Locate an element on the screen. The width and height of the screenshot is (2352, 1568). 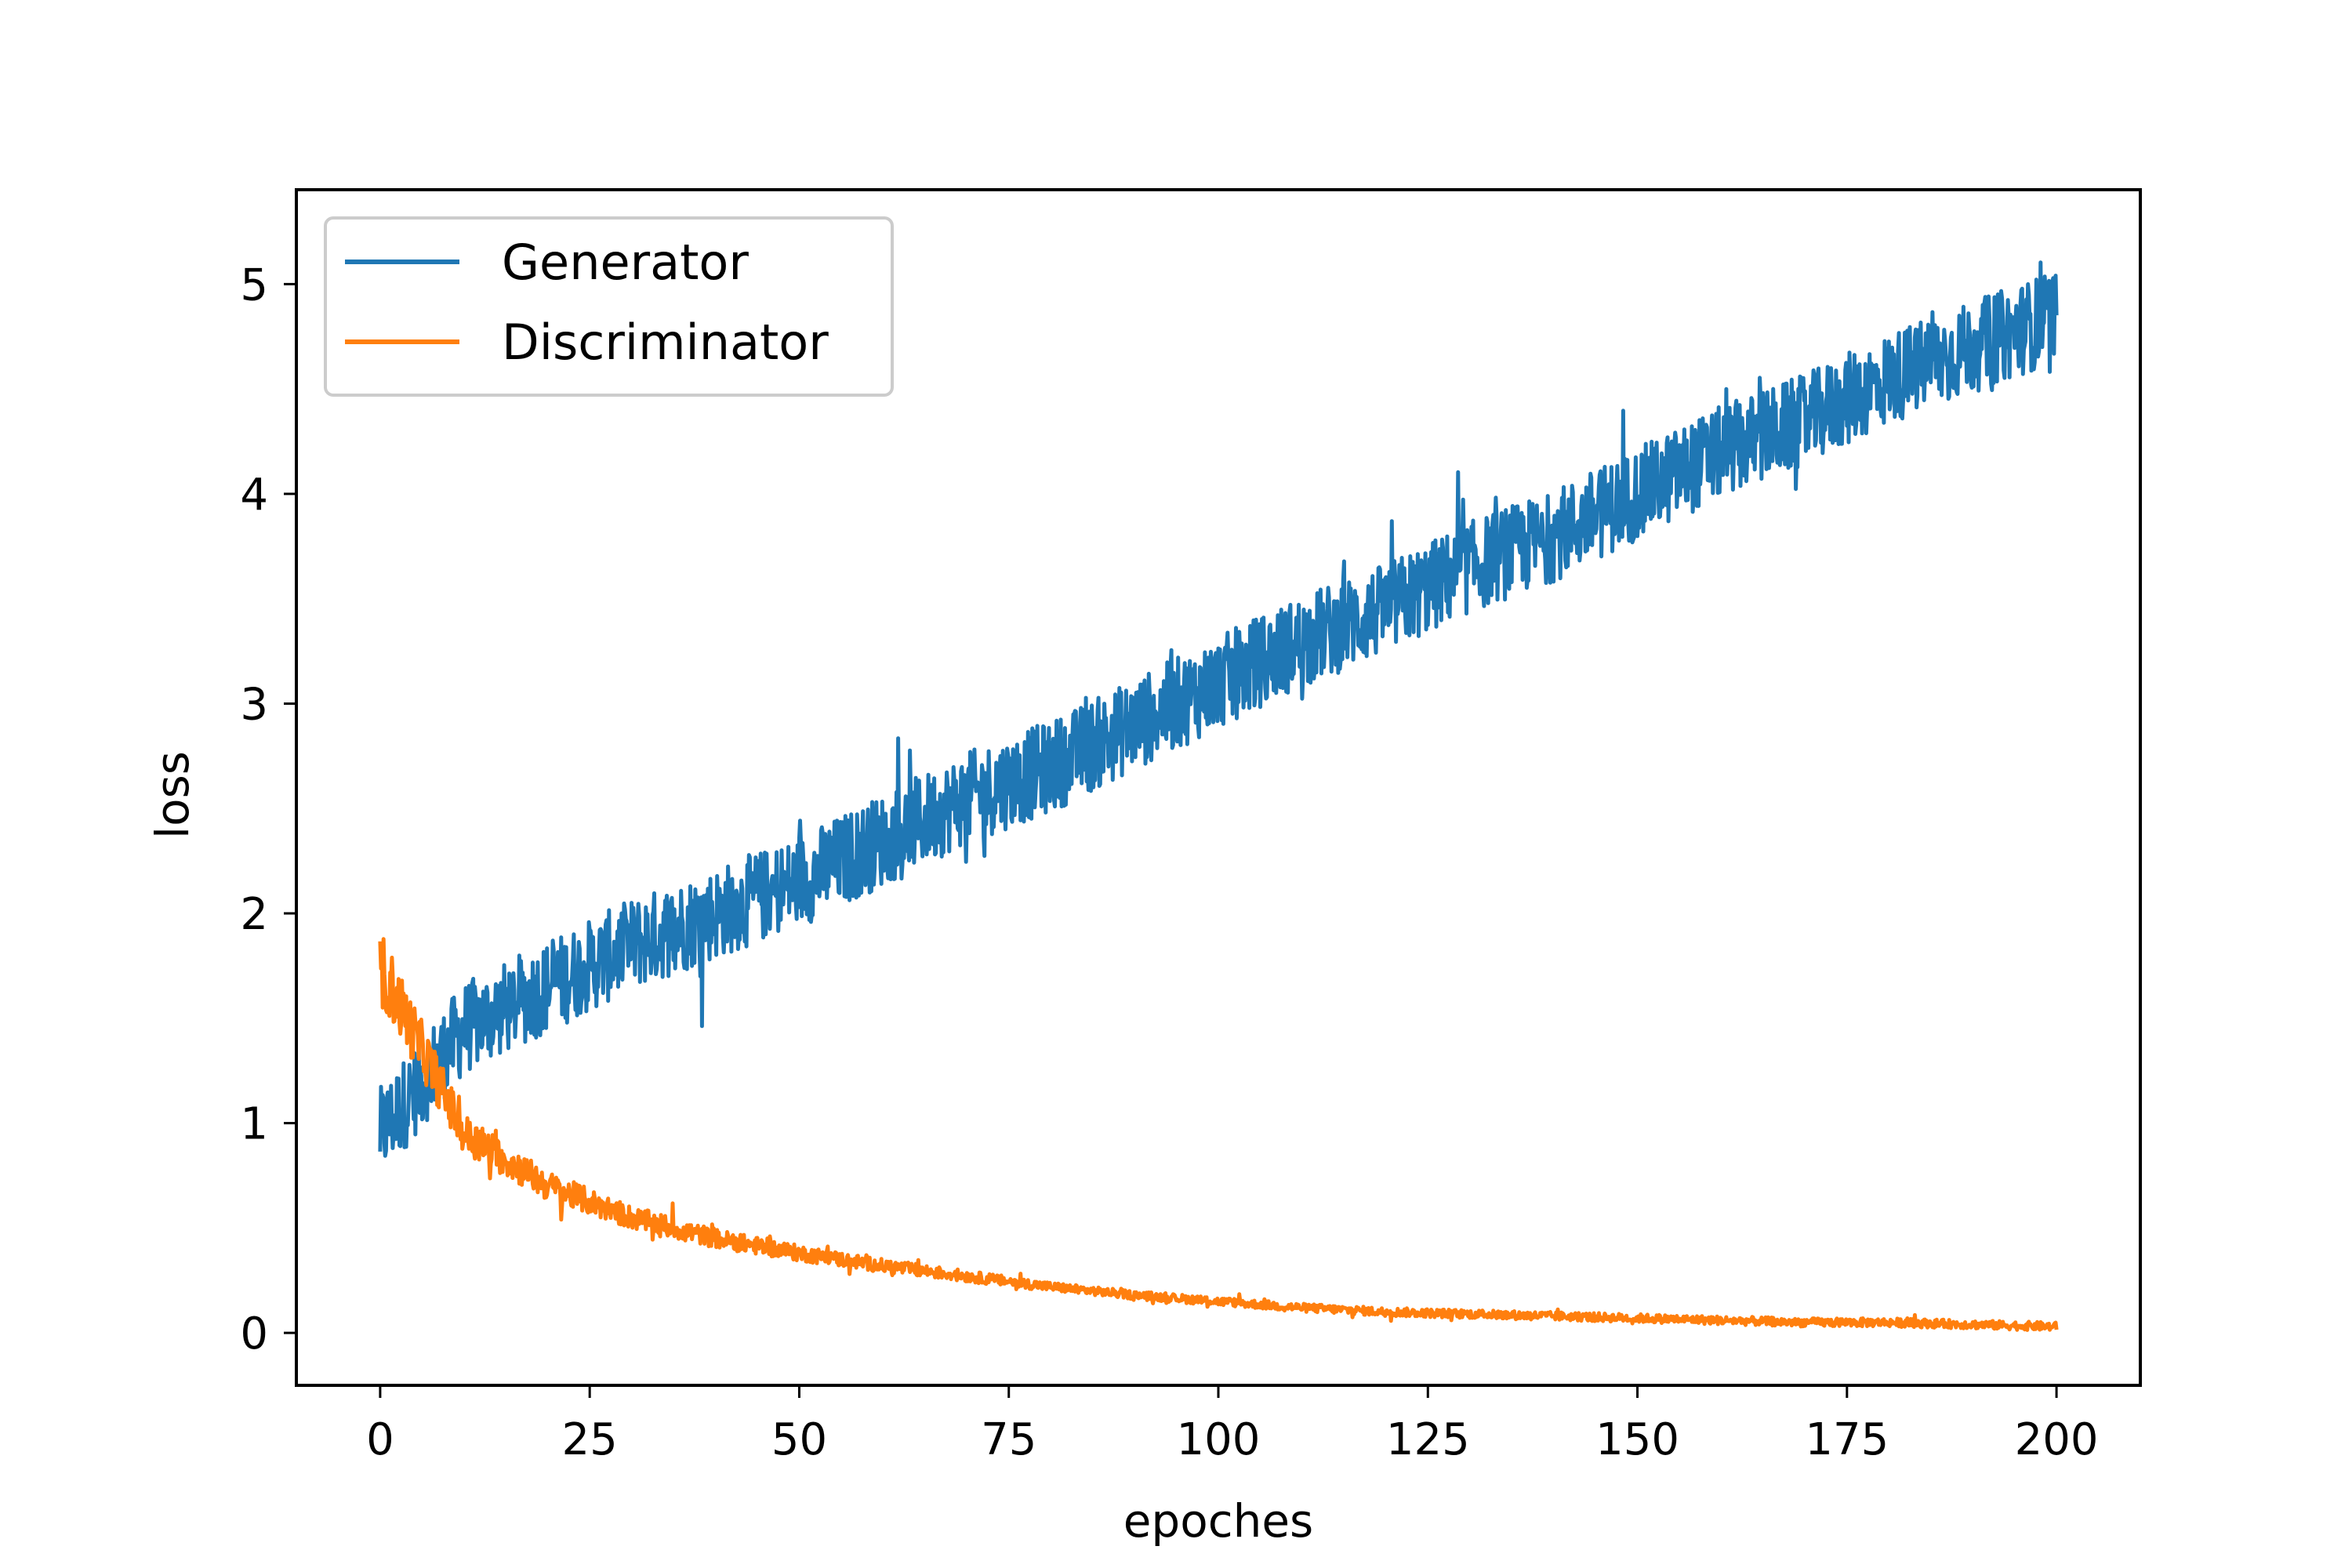
x-tick-label: 100 is located at coordinates (1219, 1439).